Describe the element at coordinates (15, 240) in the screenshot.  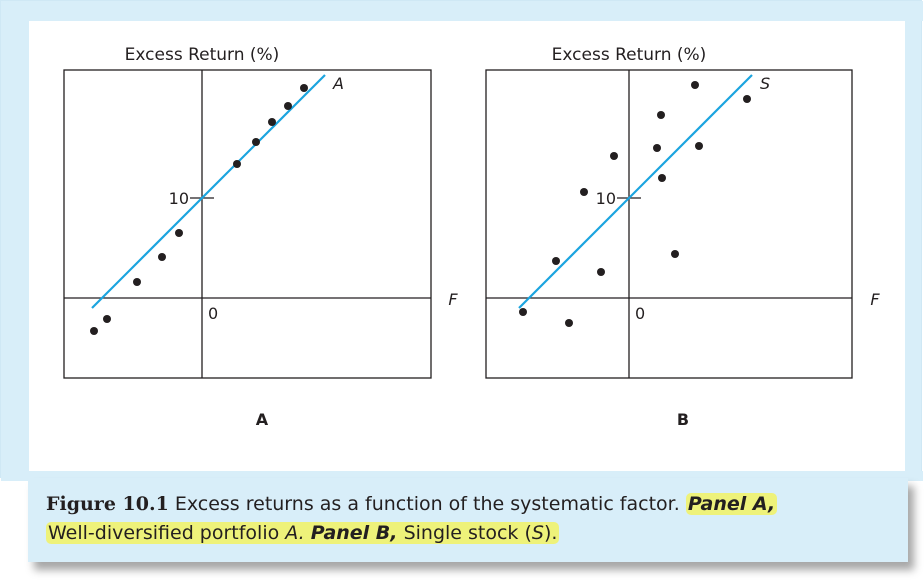
I see `frame-left-band` at that location.